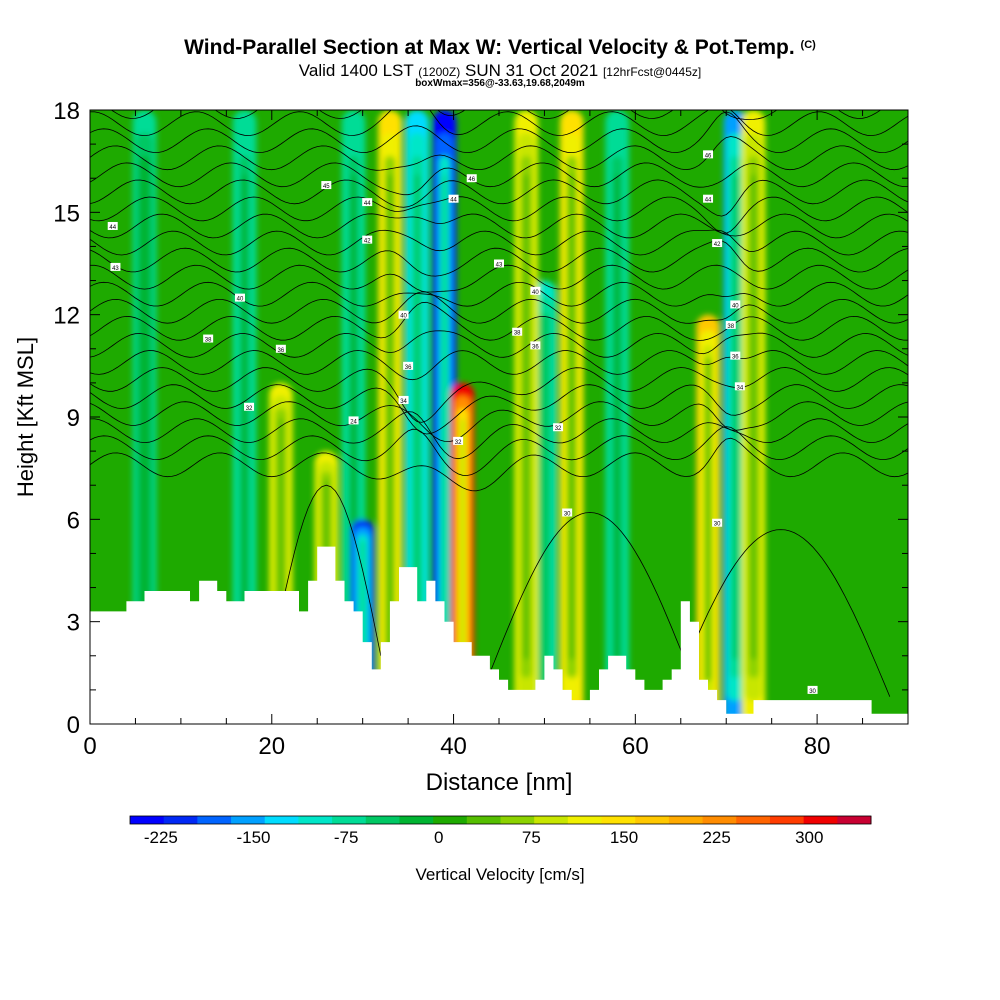  I want to click on contour-label-28: 34, so click(739, 386).